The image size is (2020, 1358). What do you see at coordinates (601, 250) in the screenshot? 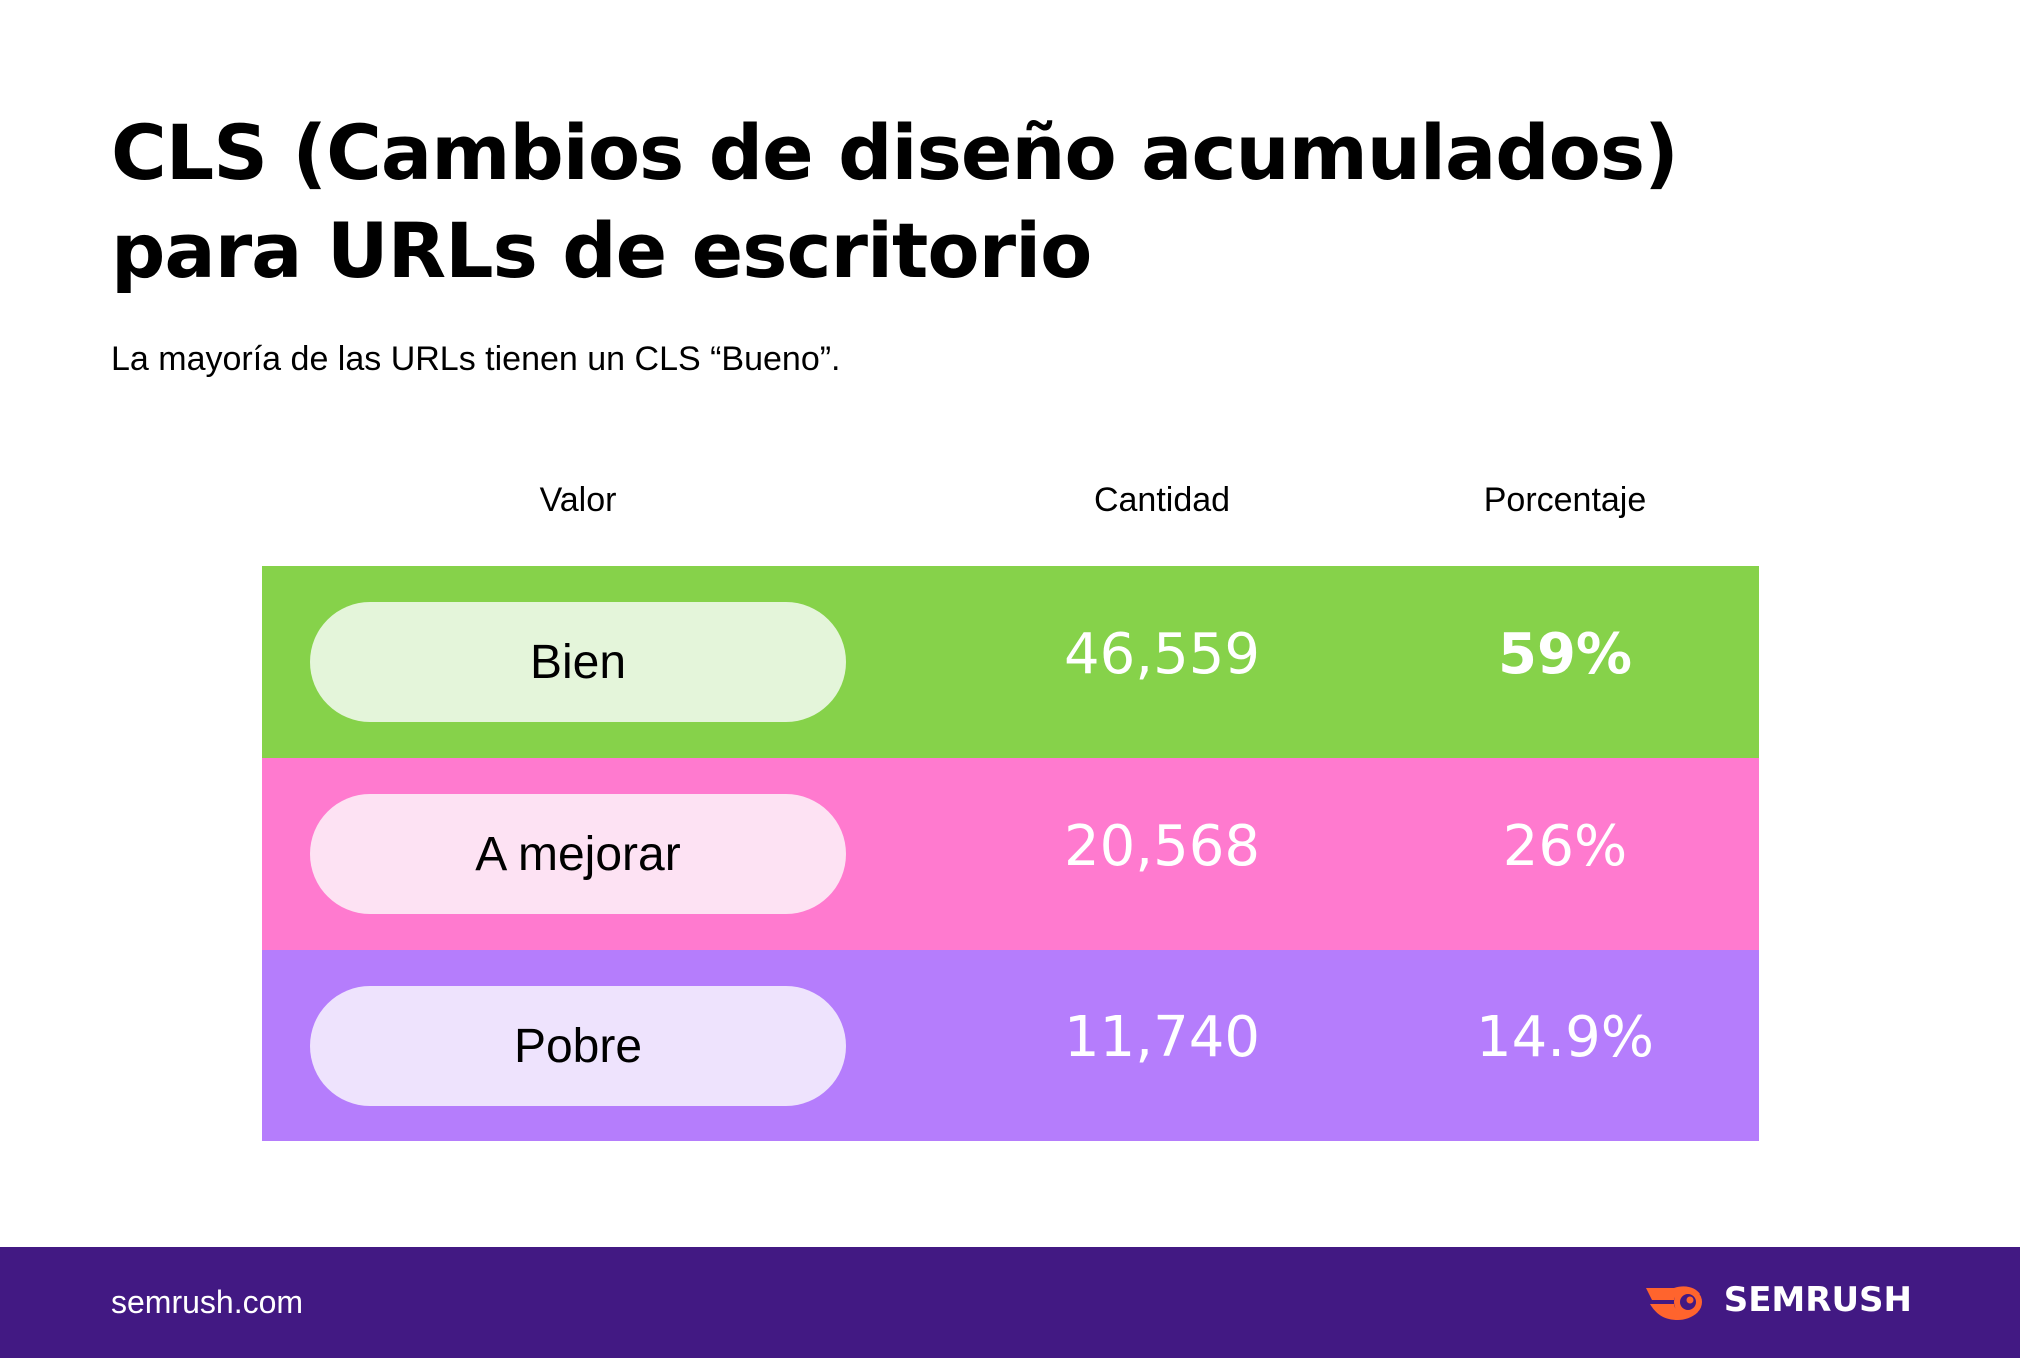
I see `title-line-2: para URLs de escritorio` at bounding box center [601, 250].